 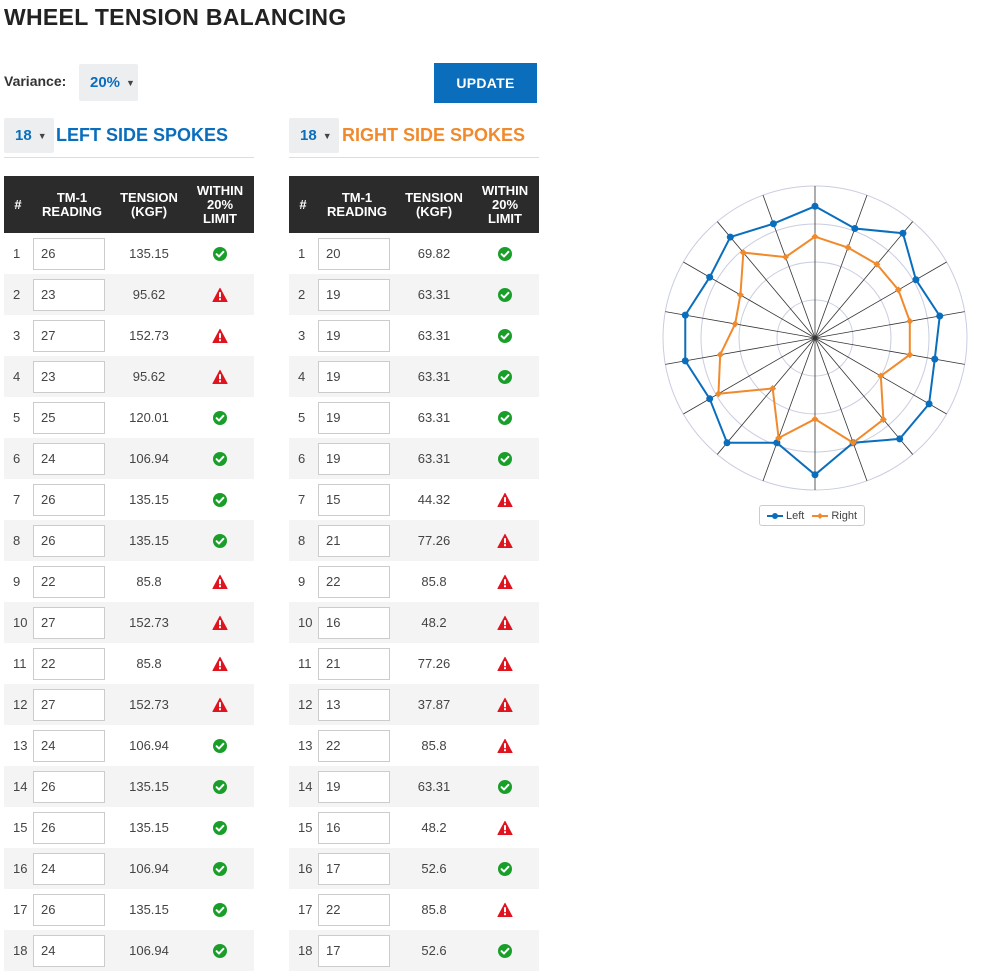 What do you see at coordinates (785, 516) in the screenshot?
I see `legend-item-left: Left` at bounding box center [785, 516].